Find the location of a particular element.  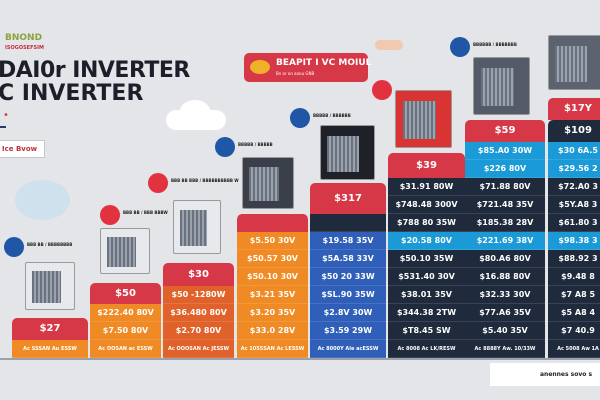

price-cell: $T8.45 SW is located at coordinates (426, 331).